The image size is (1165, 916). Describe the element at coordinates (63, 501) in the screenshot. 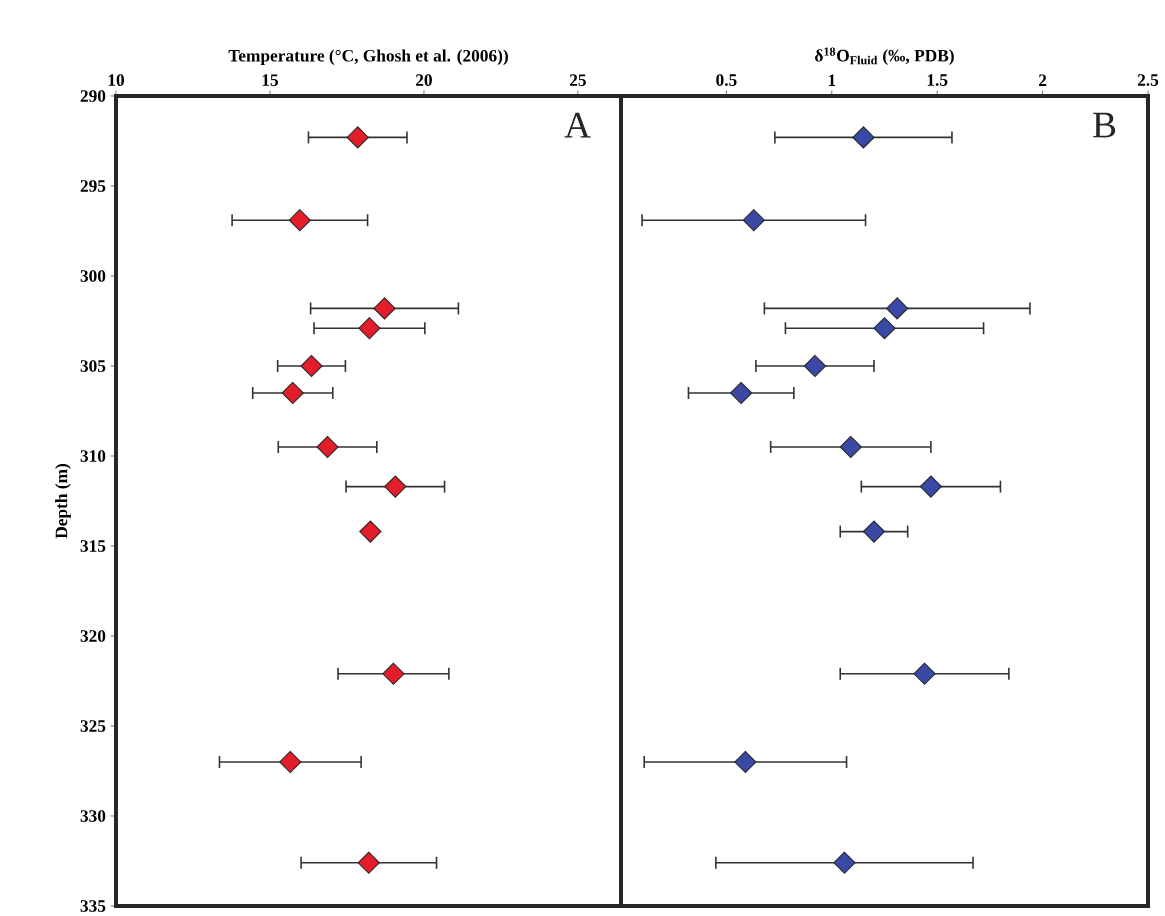

I see `y-axis-title: Depth (m)` at that location.